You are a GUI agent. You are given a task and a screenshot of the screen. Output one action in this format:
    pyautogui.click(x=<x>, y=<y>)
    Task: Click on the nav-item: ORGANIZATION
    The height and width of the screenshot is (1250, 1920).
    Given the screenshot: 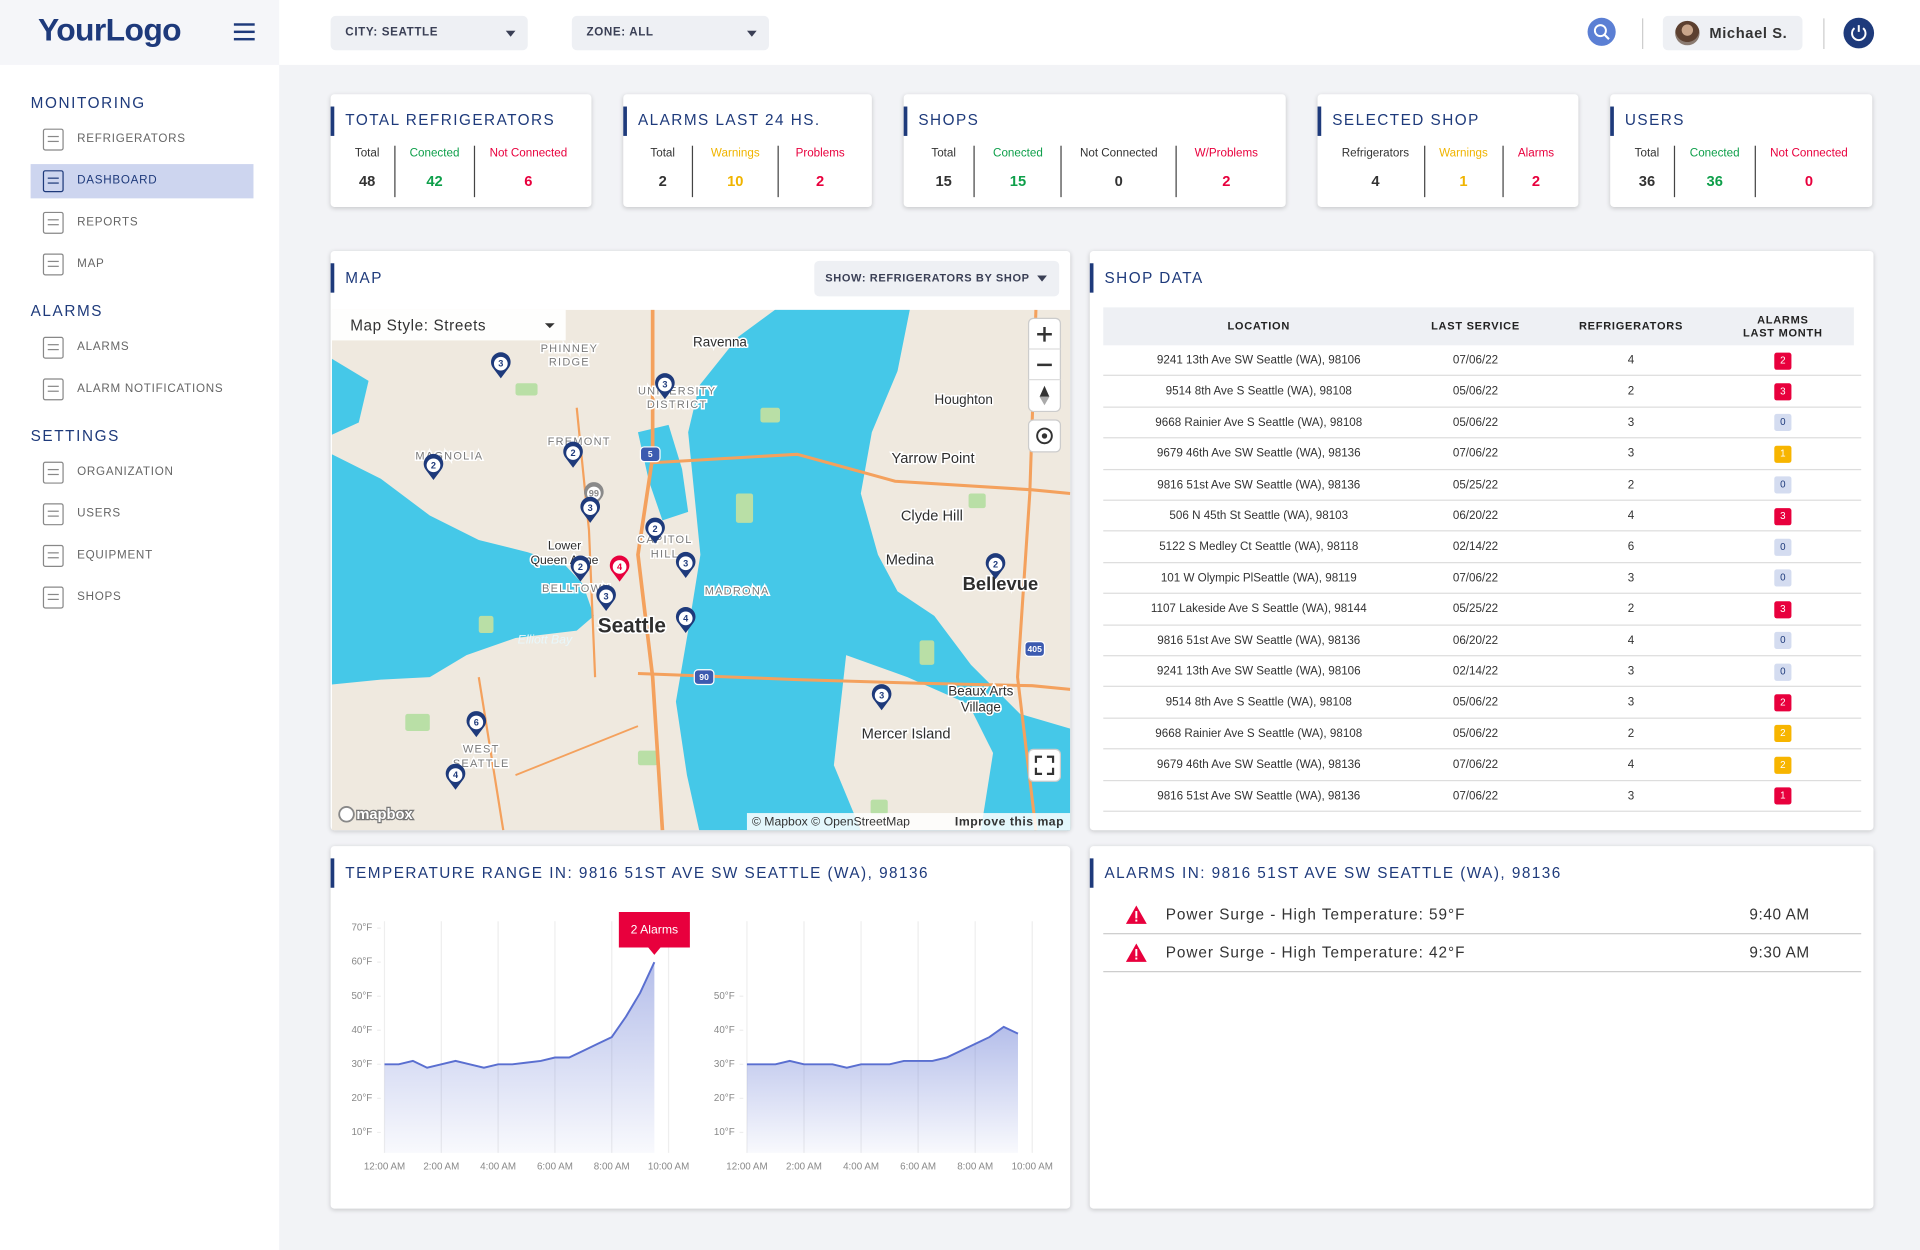 What is the action you would take?
    pyautogui.click(x=142, y=473)
    